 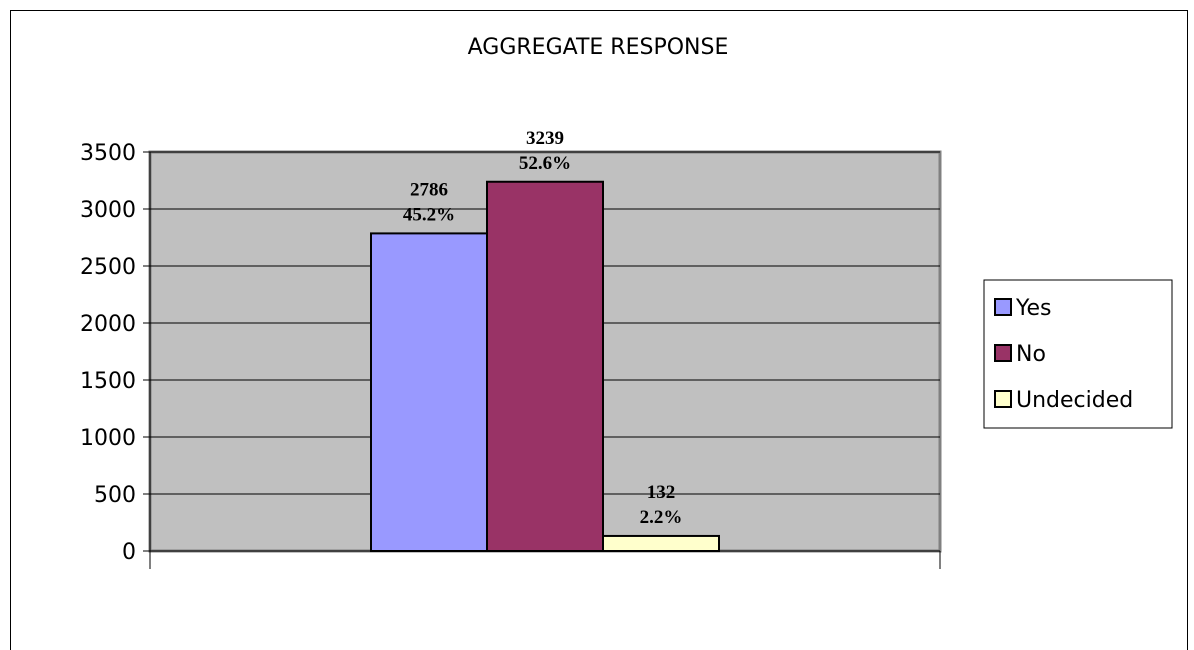 I want to click on legend-swatch-no, so click(x=1003, y=353).